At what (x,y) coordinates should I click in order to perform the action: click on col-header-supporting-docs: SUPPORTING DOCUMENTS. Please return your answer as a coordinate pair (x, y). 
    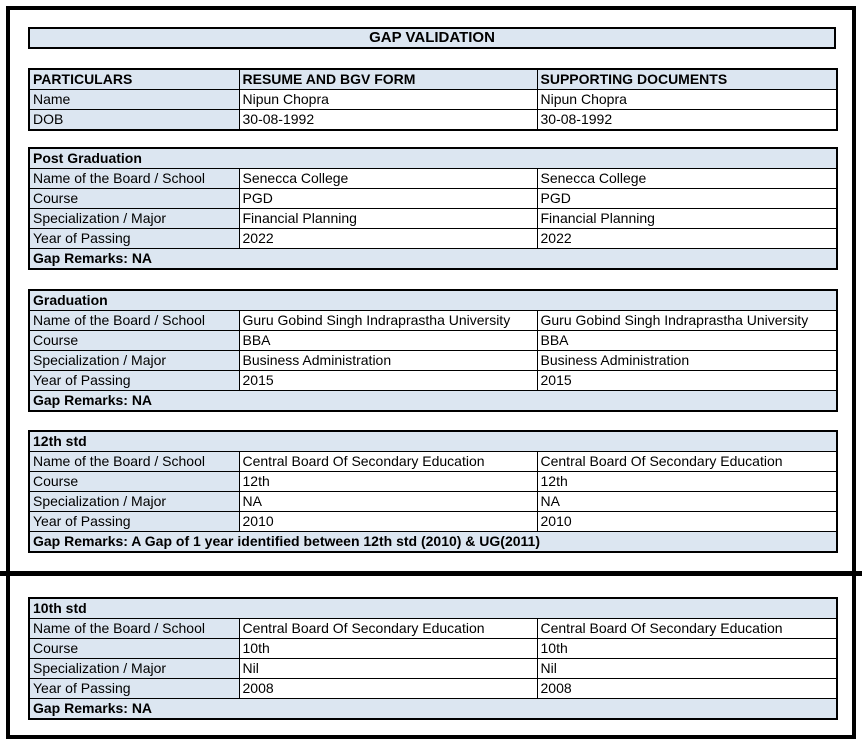
    Looking at the image, I should click on (687, 79).